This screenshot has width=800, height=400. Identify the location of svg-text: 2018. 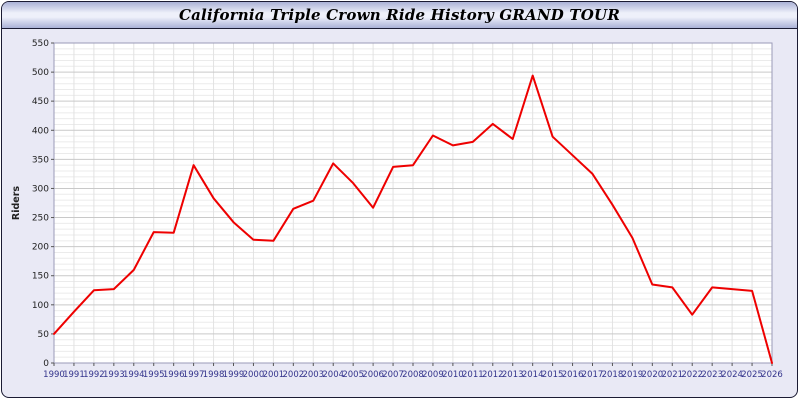
(613, 375).